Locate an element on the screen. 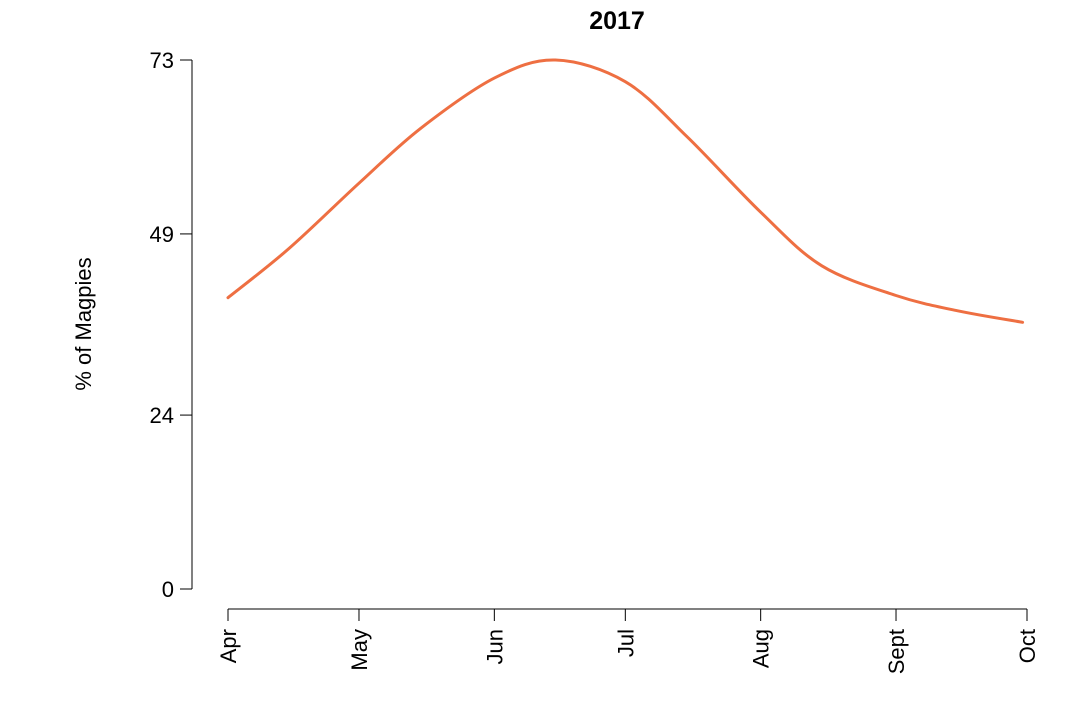 This screenshot has height=706, width=1080. x-tick-label: Aug is located at coordinates (761, 648).